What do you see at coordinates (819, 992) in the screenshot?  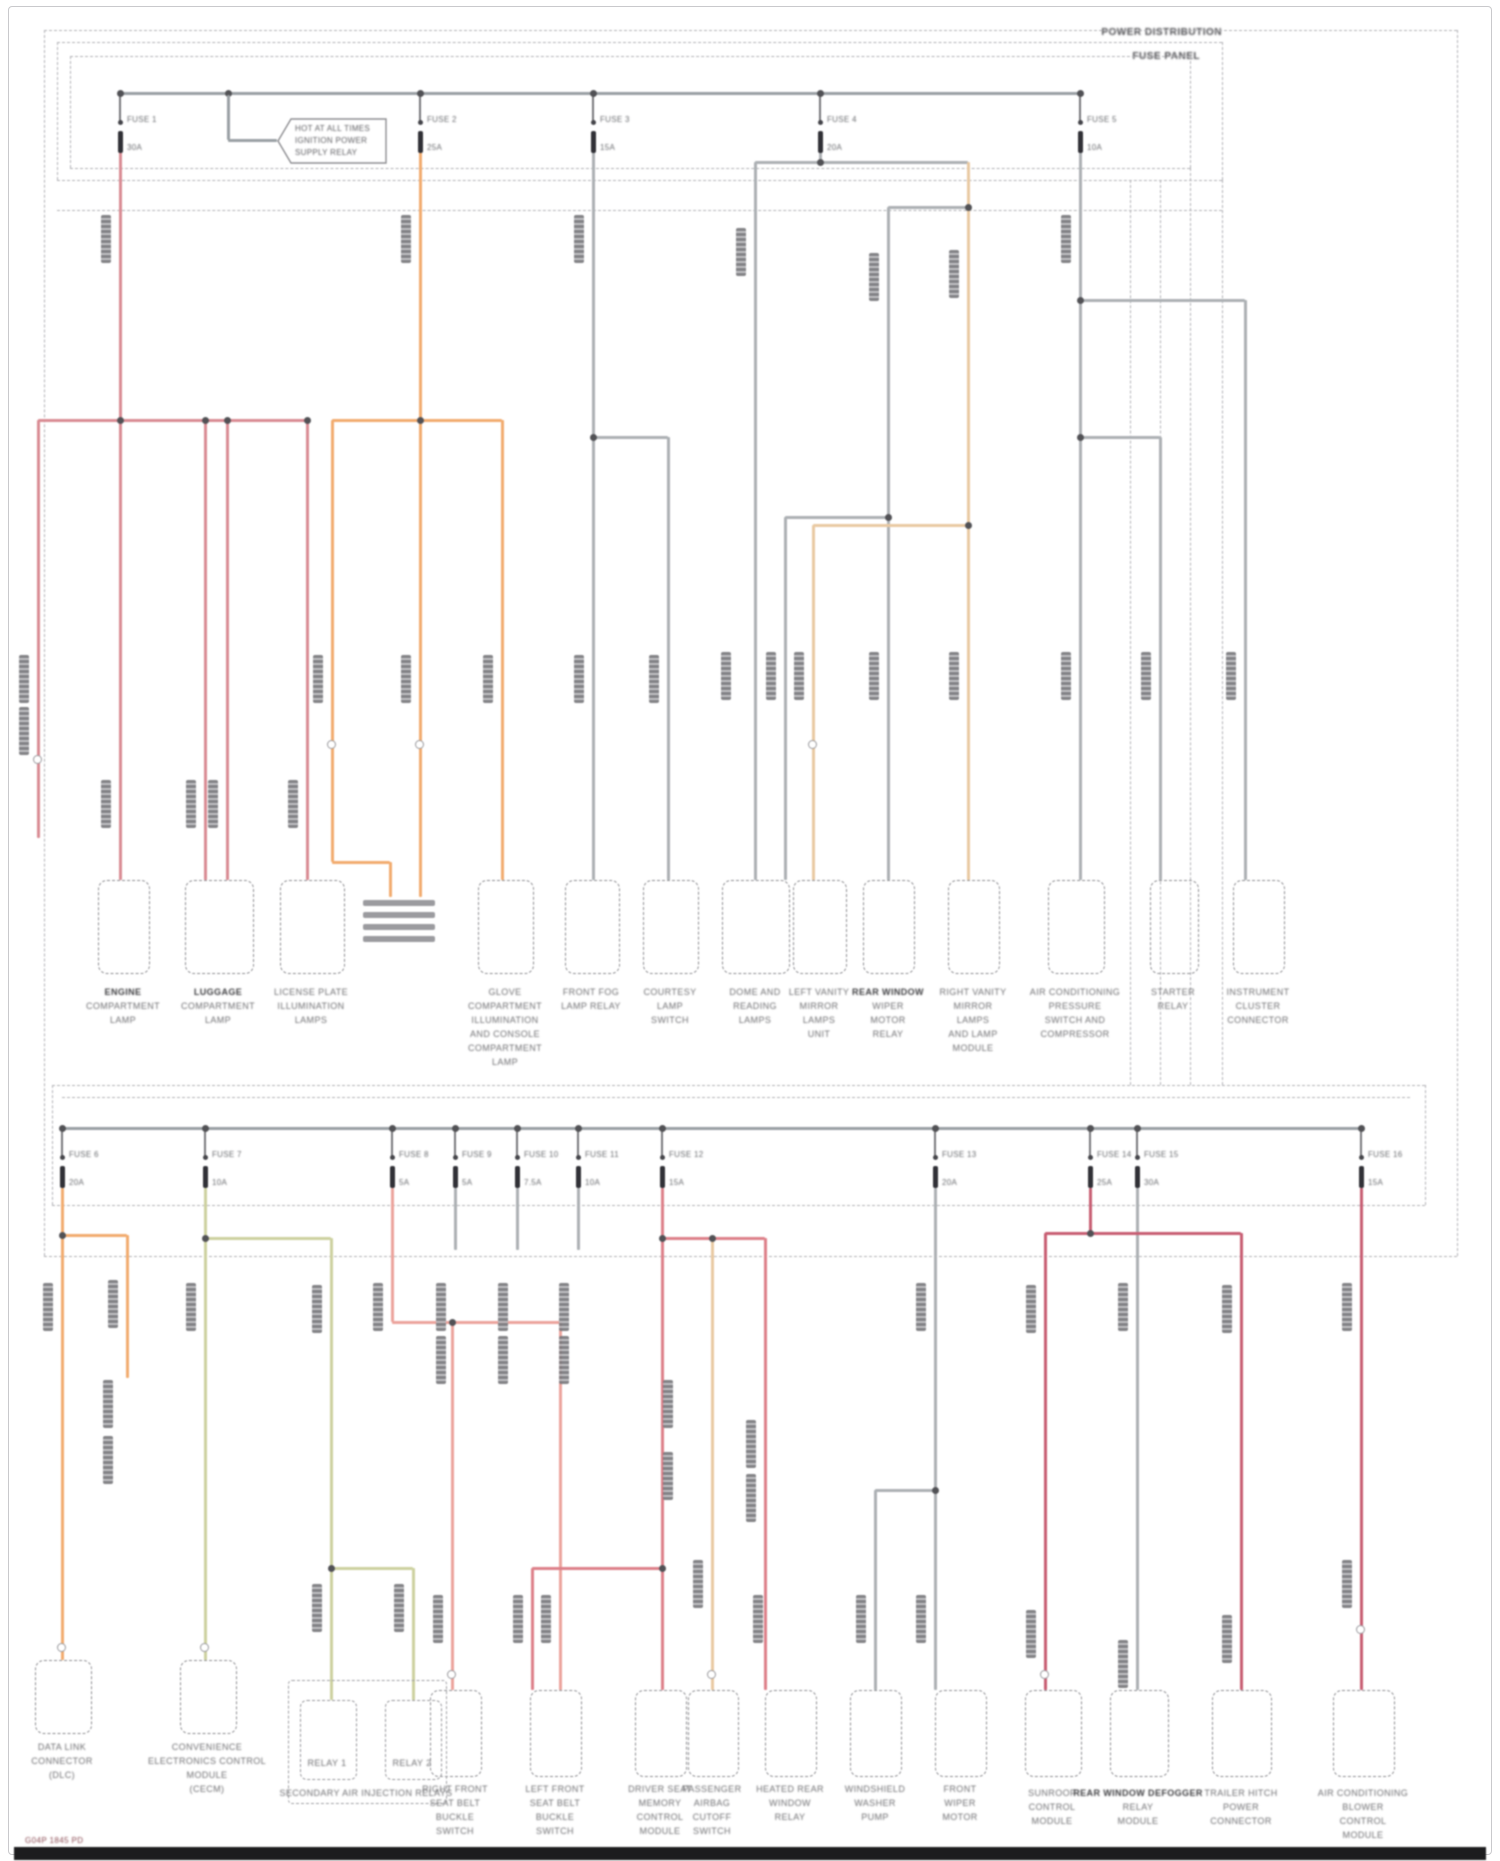 I see `component-label-line: LEFT VANITY` at bounding box center [819, 992].